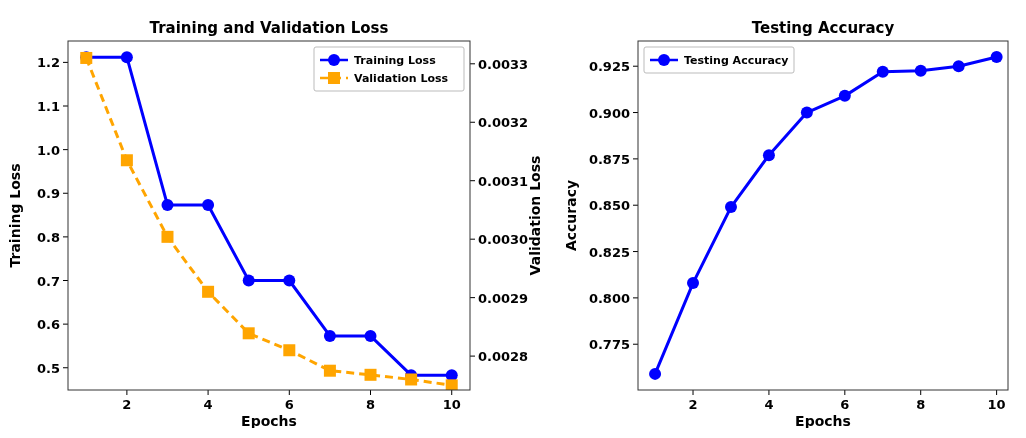 The width and height of the screenshot is (1026, 438). What do you see at coordinates (48, 281) in the screenshot?
I see `y-tick-label: 0.7` at bounding box center [48, 281].